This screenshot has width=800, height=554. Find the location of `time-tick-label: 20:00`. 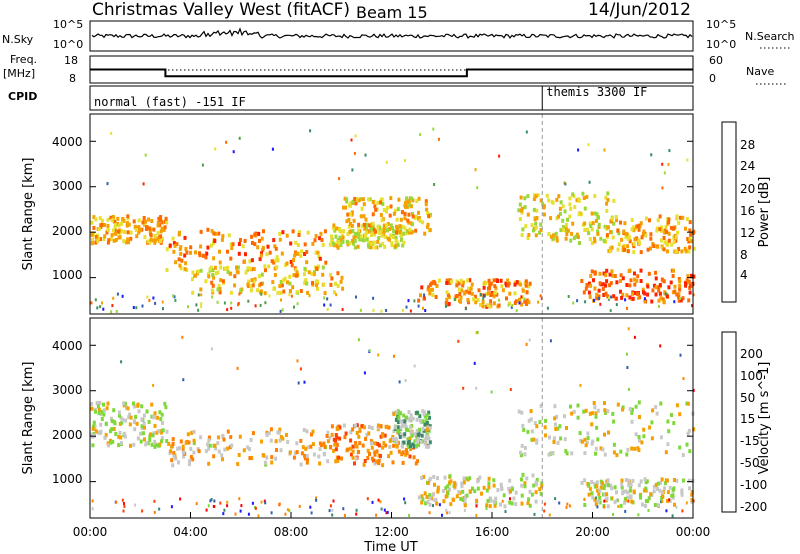

time-tick-label: 20:00 is located at coordinates (592, 532).